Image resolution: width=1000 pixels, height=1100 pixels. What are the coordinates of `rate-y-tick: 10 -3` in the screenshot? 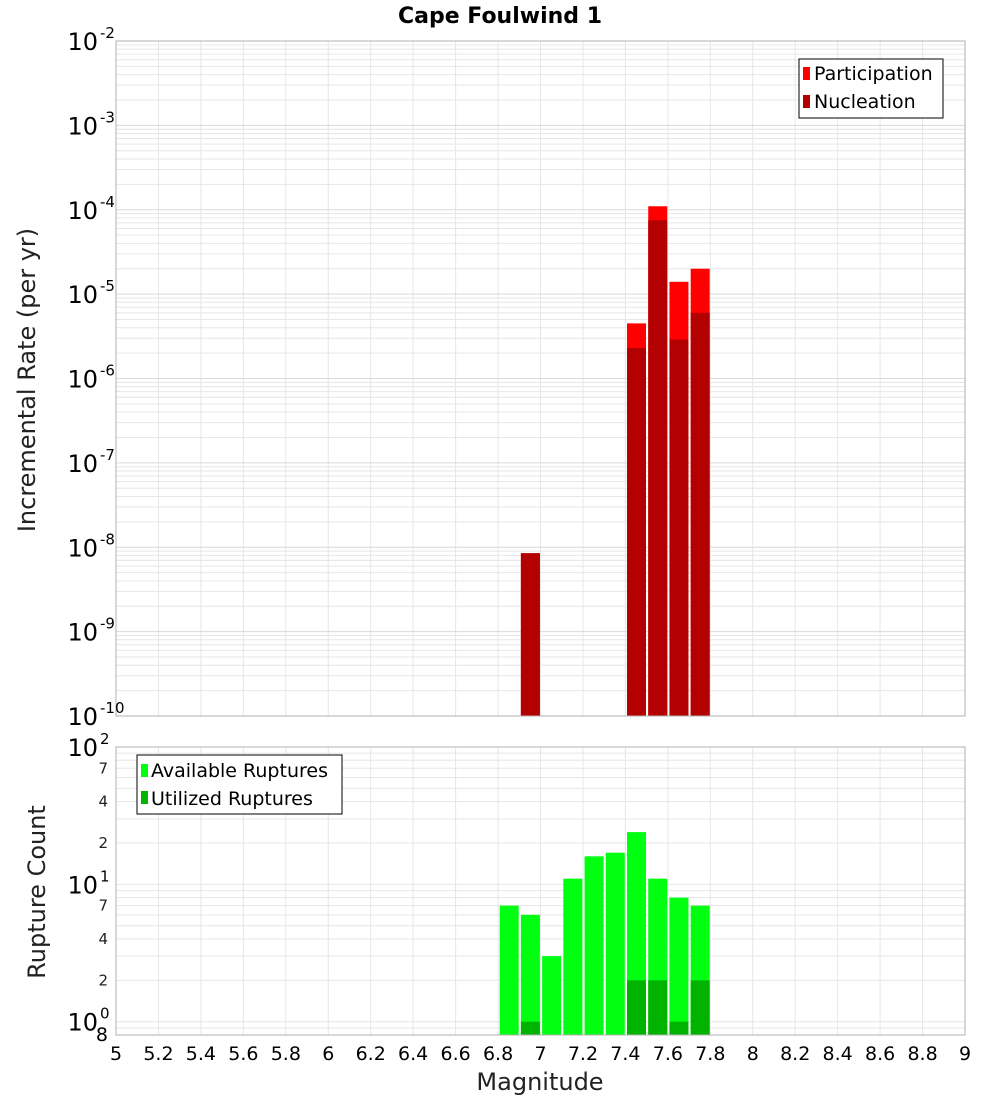 It's located at (91, 124).